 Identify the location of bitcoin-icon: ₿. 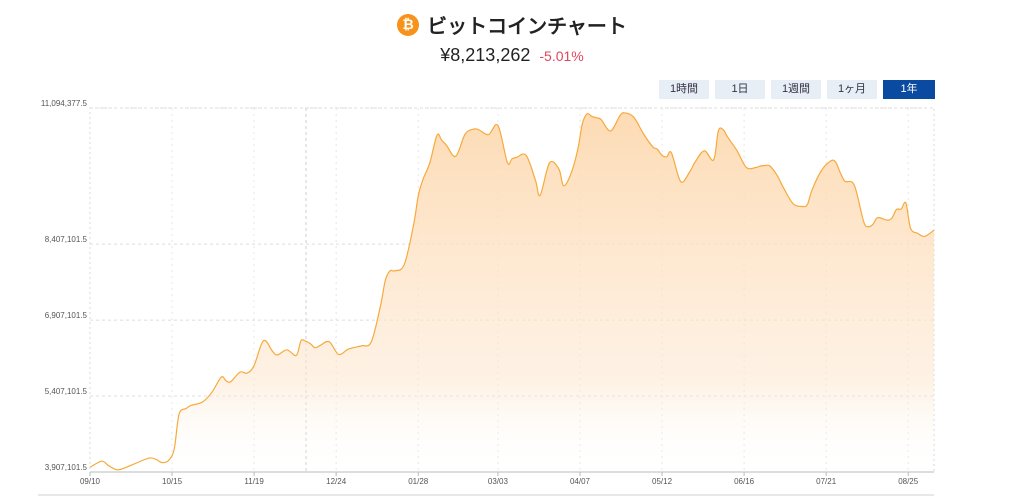
(408, 24).